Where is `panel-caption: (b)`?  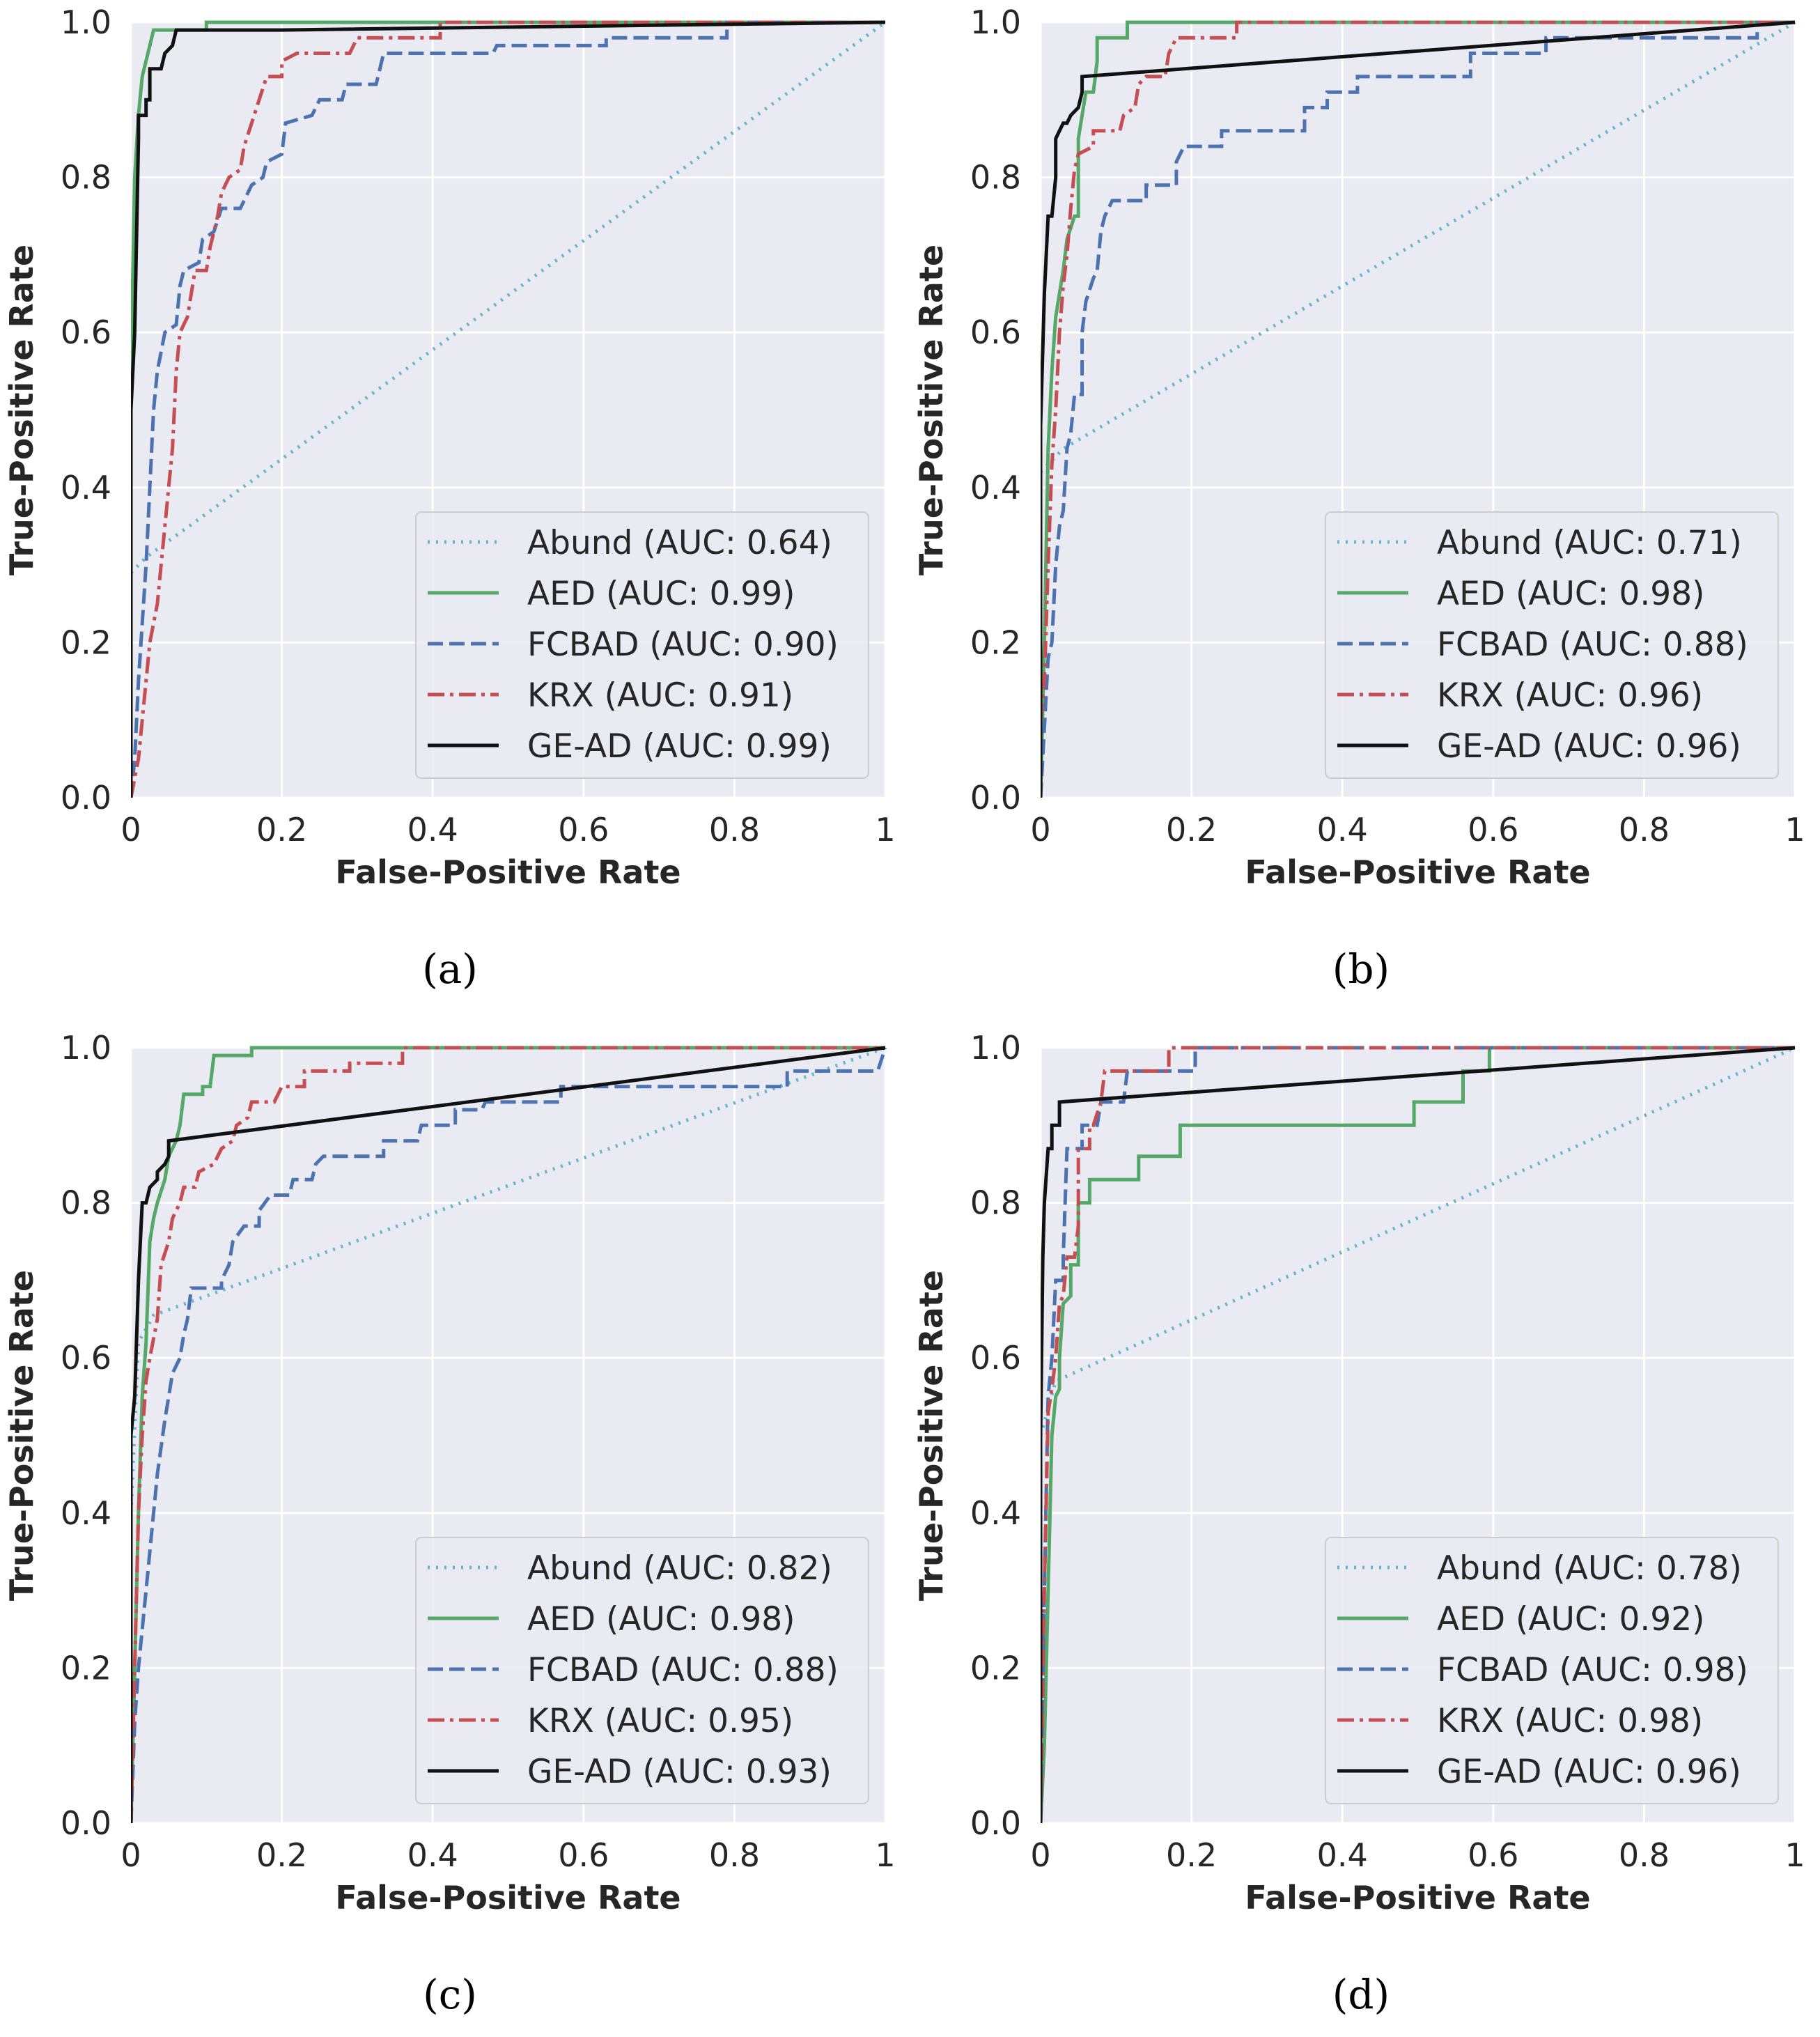 panel-caption: (b) is located at coordinates (1361, 969).